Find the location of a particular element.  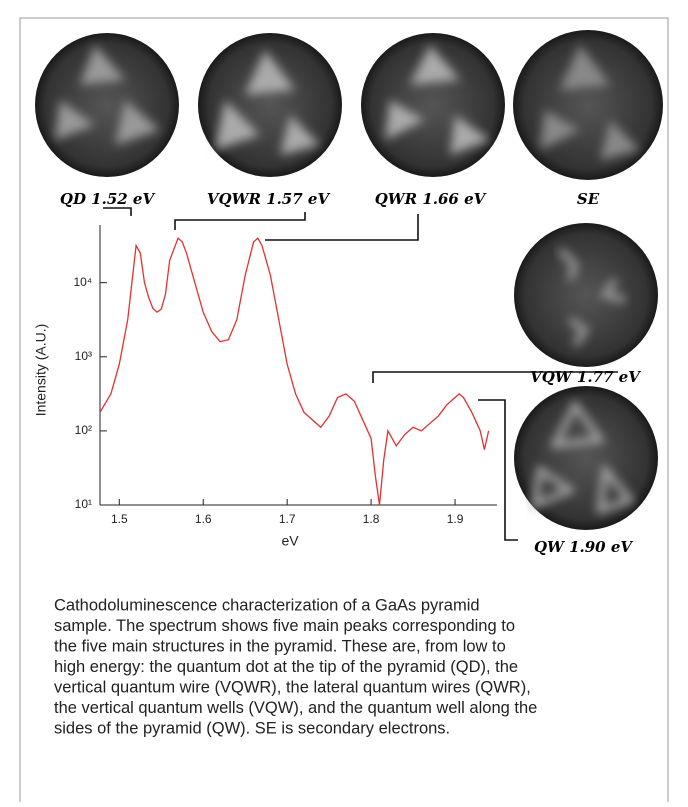

image-qw is located at coordinates (586, 458).